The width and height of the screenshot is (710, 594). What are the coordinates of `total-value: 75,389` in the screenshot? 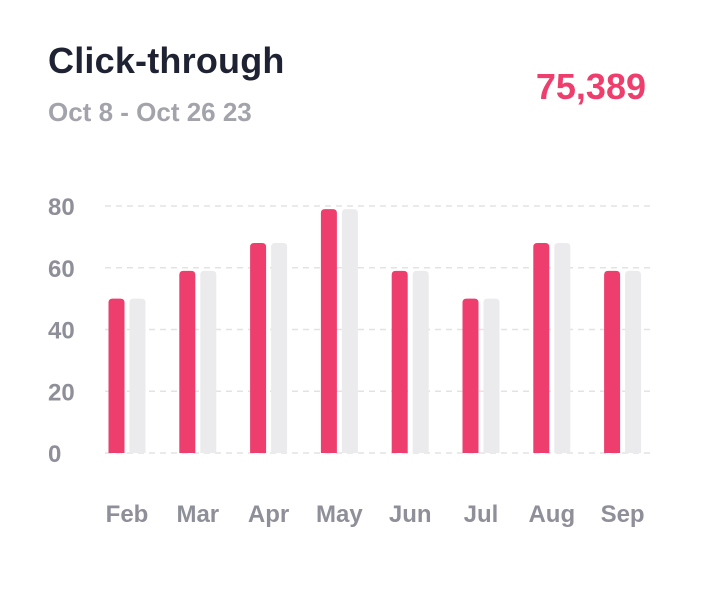 It's located at (590, 86).